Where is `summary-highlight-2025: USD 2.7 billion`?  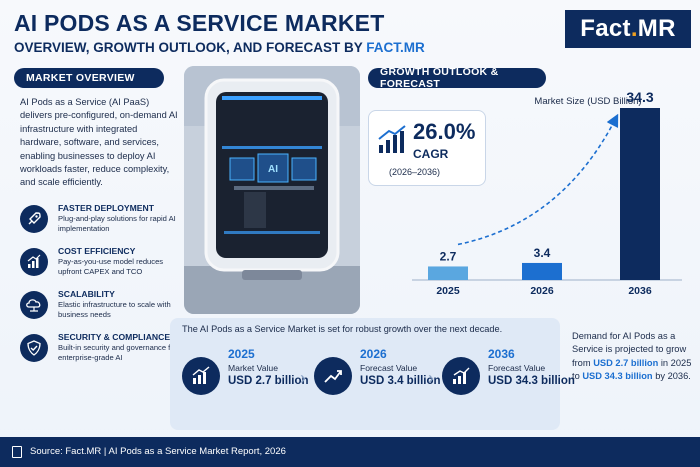
summary-highlight-2025: USD 2.7 billion is located at coordinates (626, 362).